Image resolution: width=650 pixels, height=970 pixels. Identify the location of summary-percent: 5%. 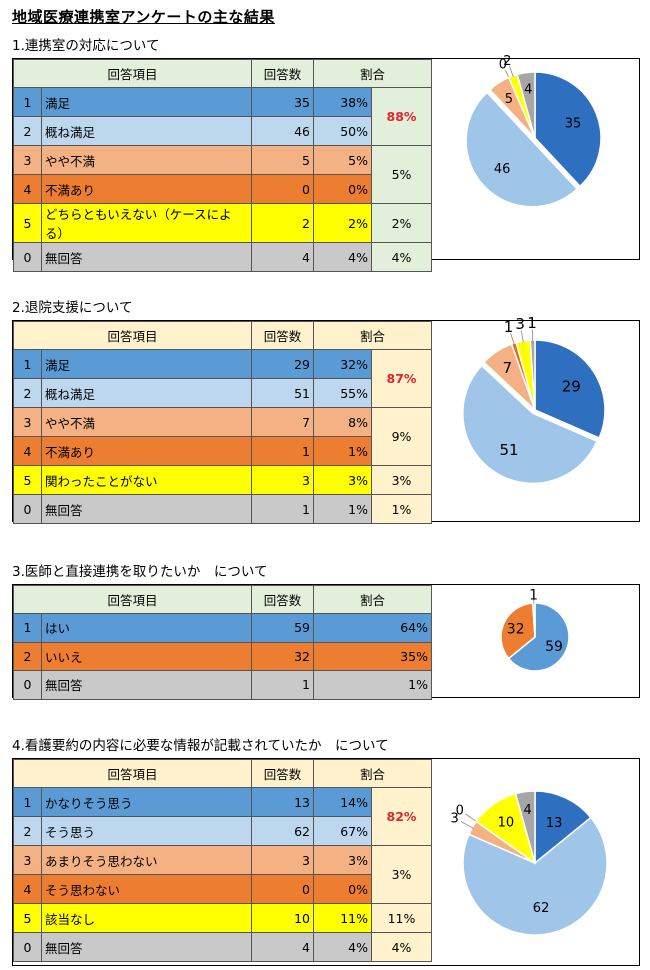
(402, 175).